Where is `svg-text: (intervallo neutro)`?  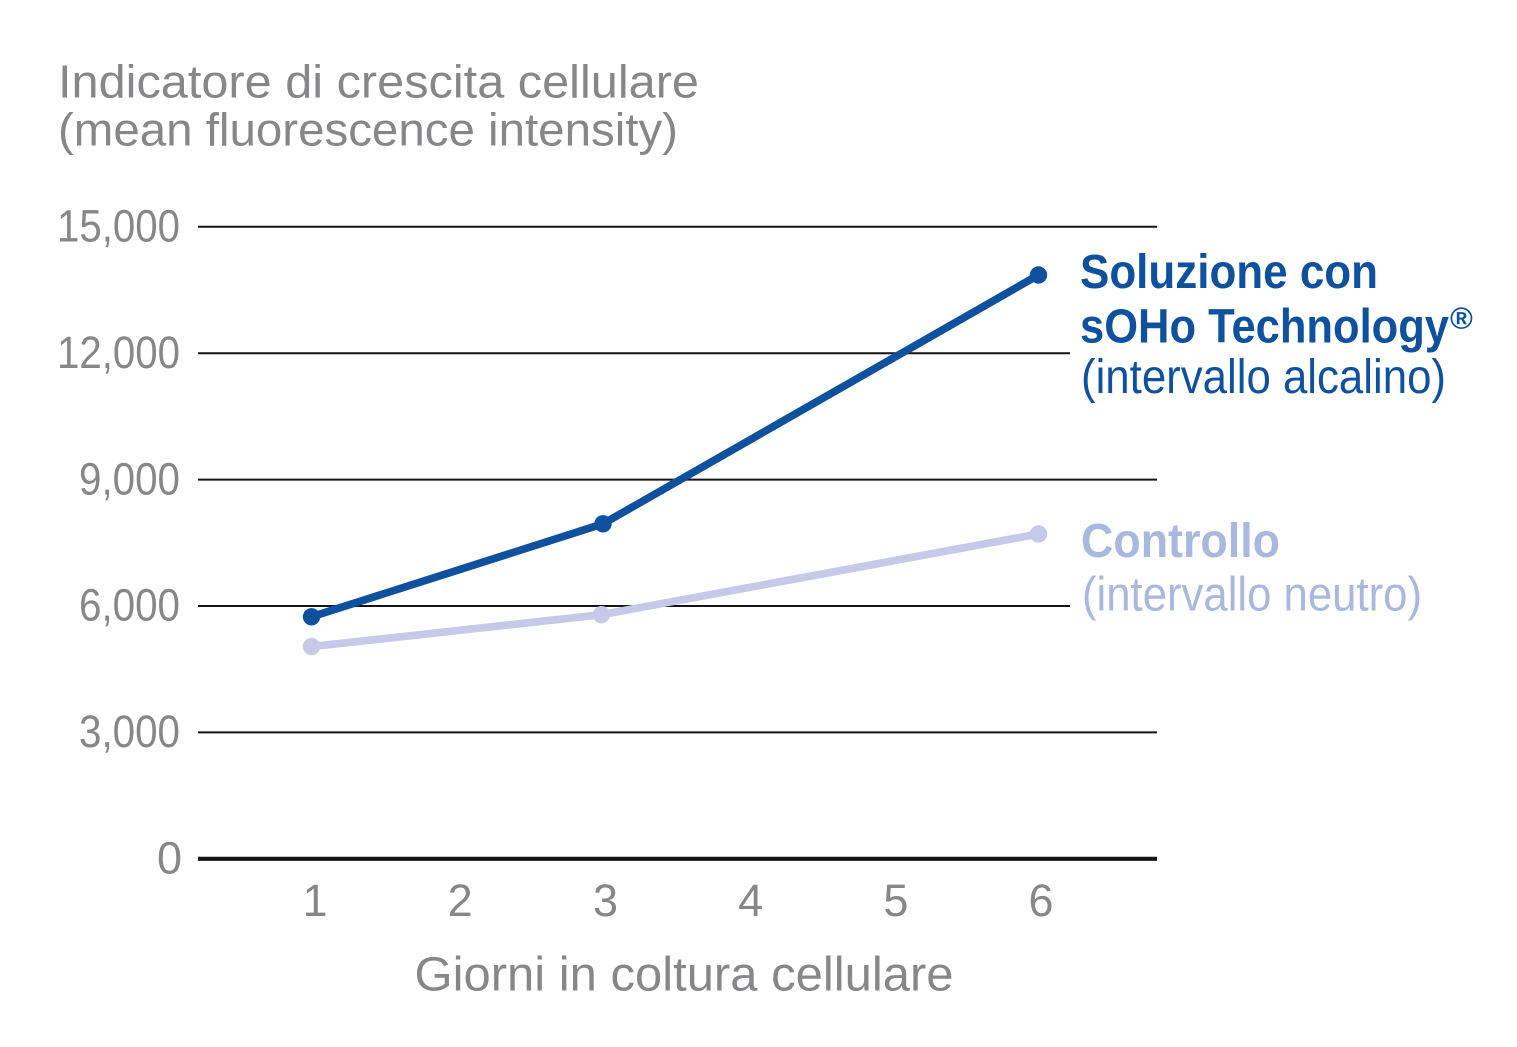 svg-text: (intervallo neutro) is located at coordinates (1252, 595).